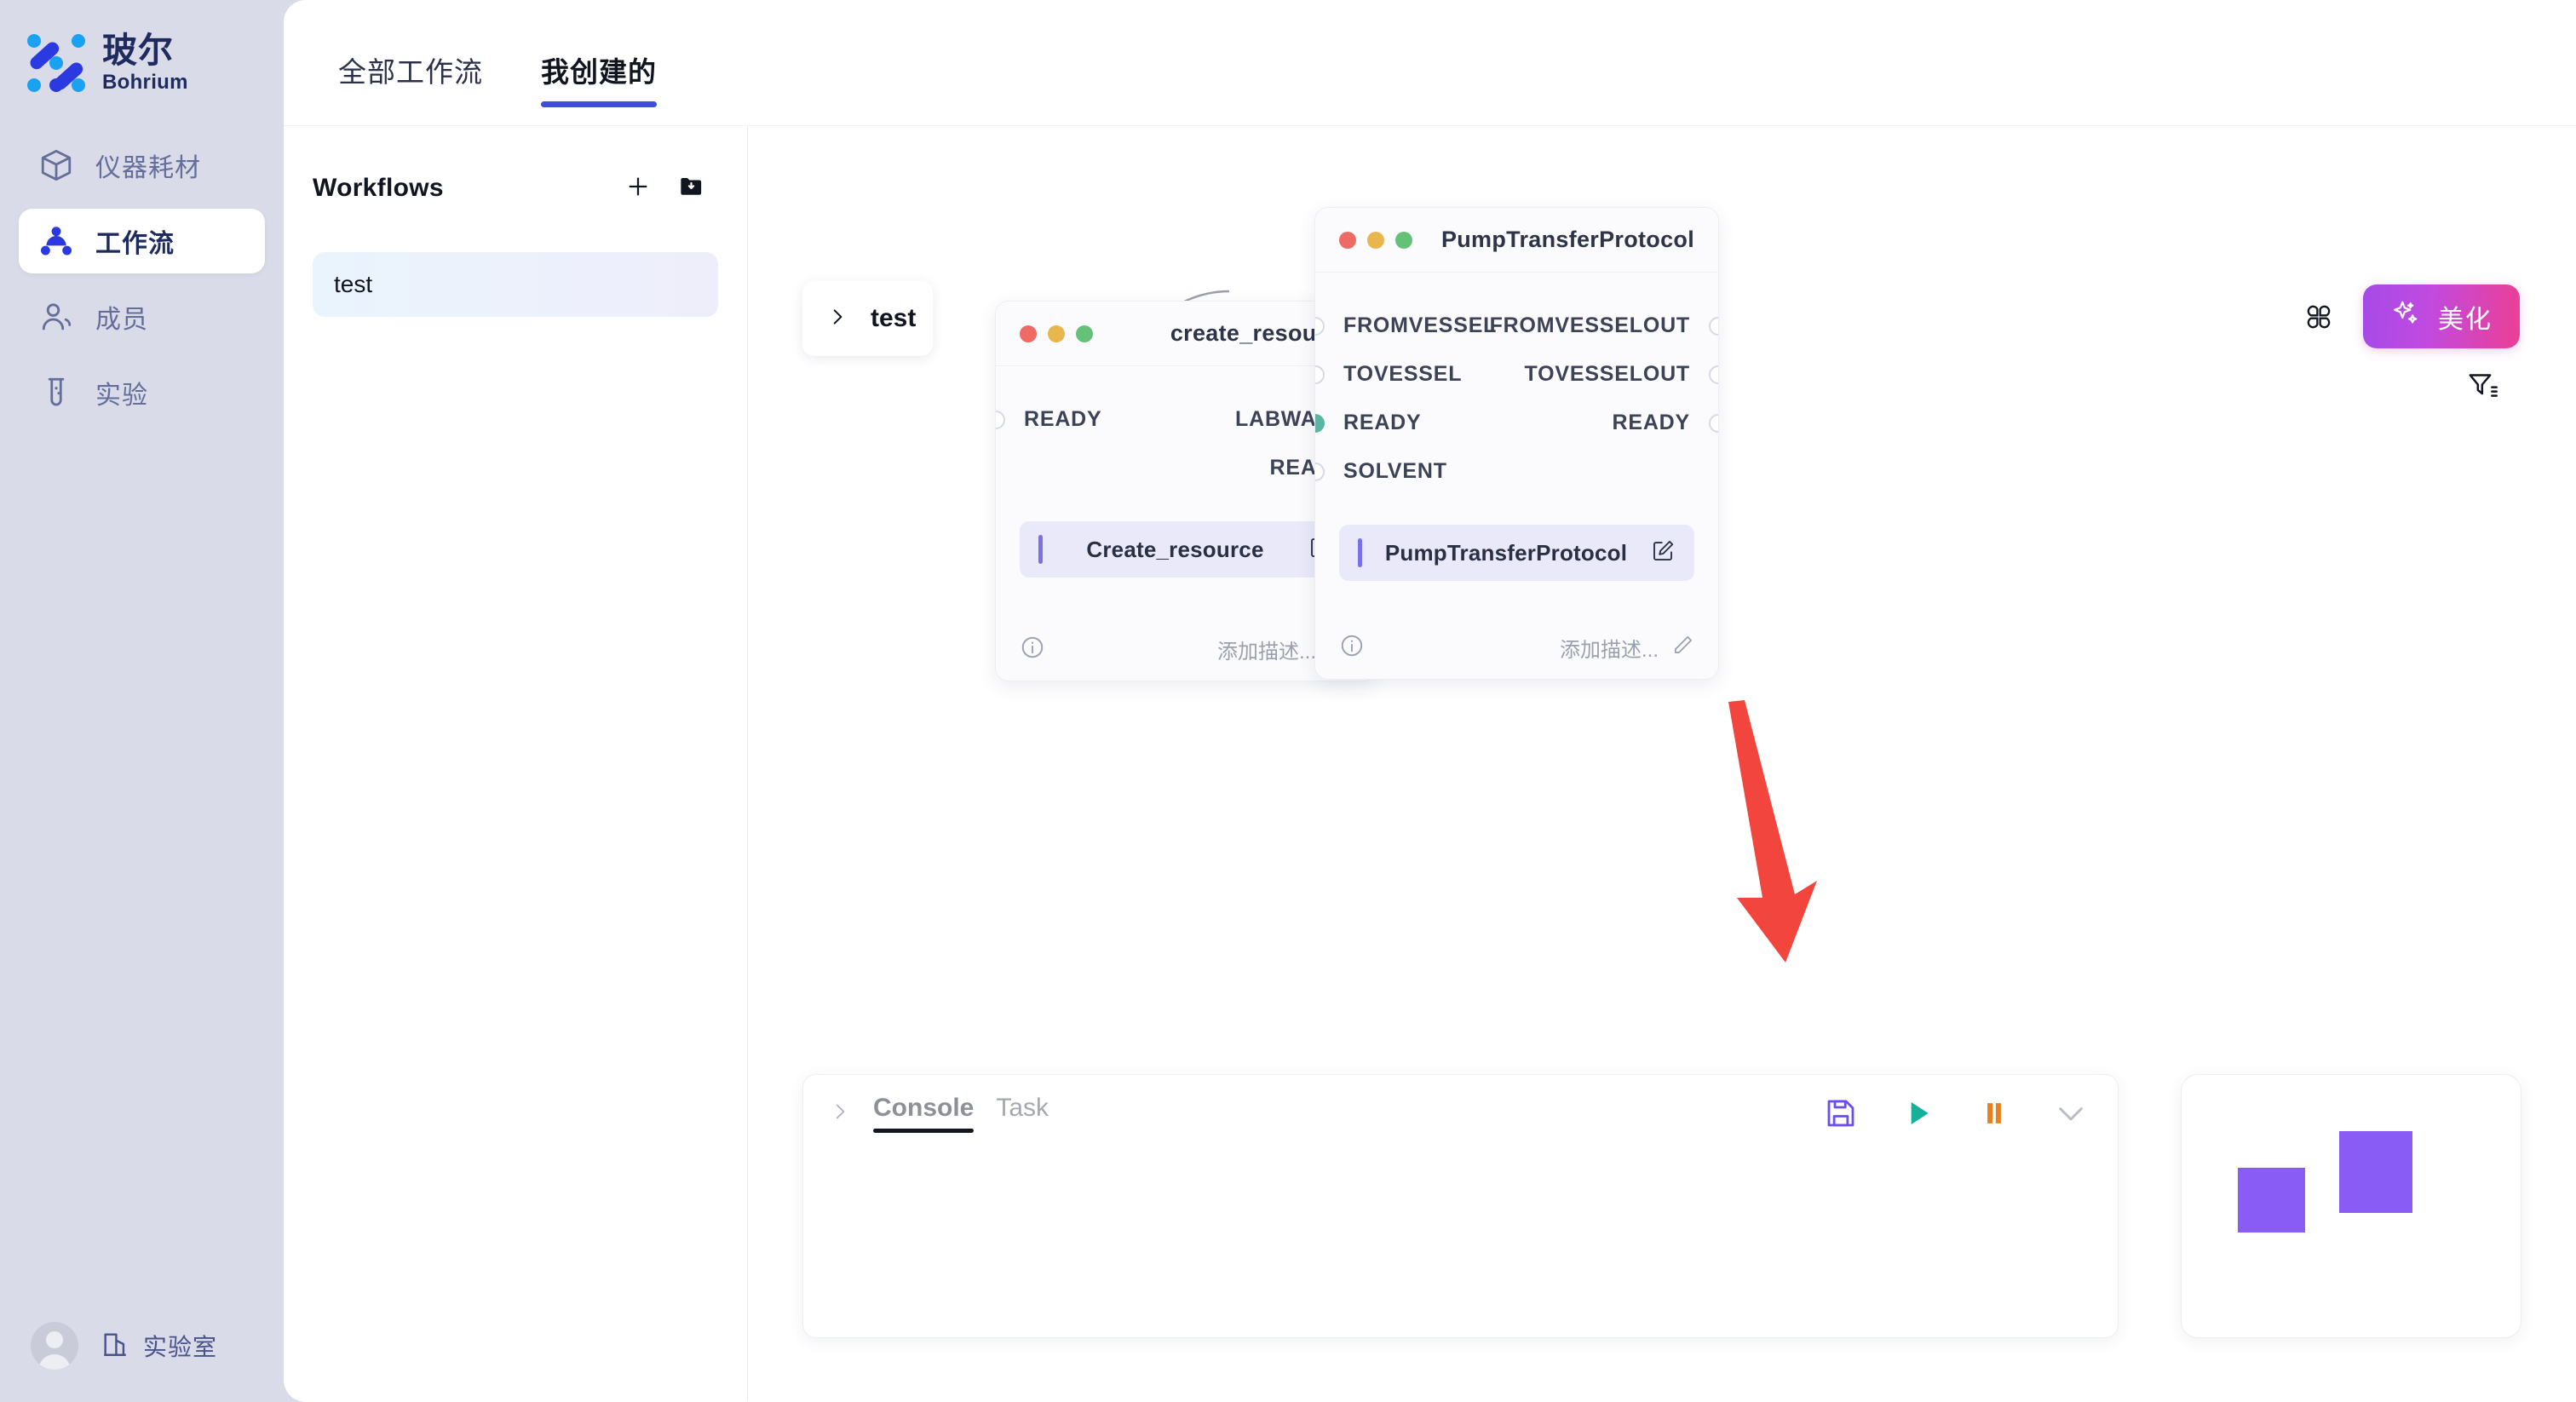 This screenshot has height=1402, width=2576. What do you see at coordinates (1622, 374) in the screenshot?
I see `output-port: TOVESSELOUT` at bounding box center [1622, 374].